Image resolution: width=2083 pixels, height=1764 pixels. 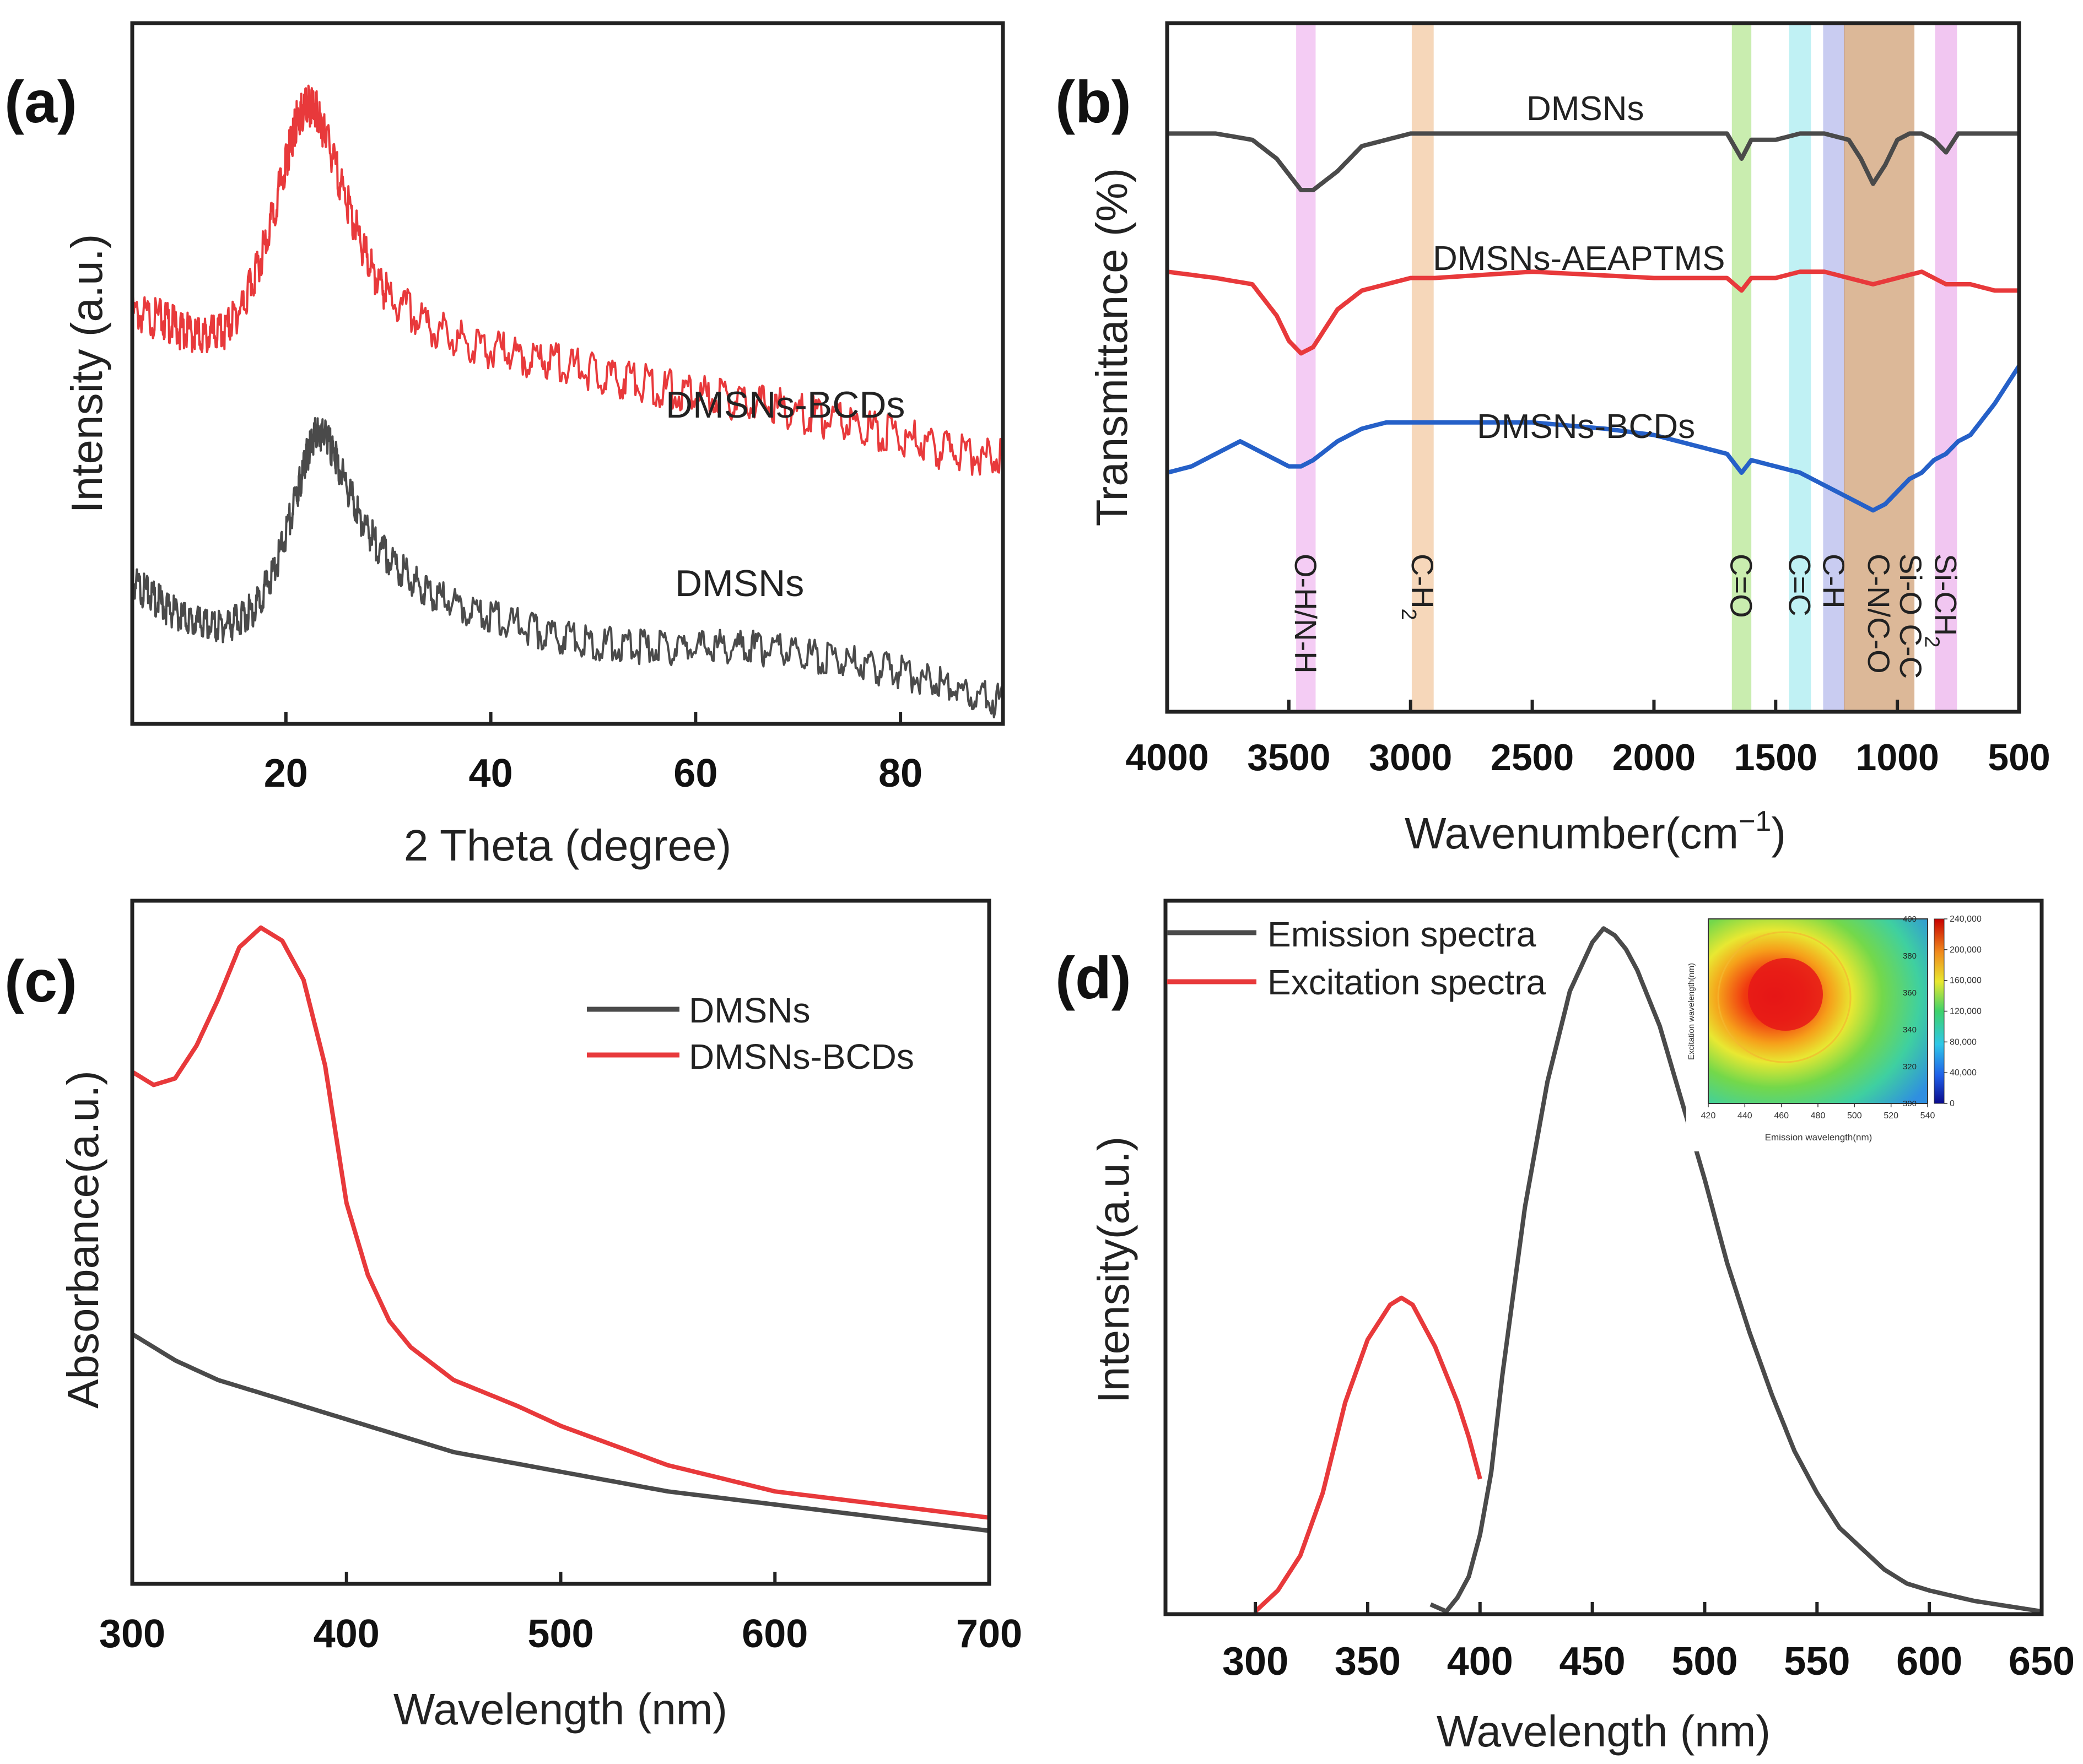 I want to click on series-label-dmsns-aeaptms-b: DMSNs-AEAPTMS, so click(x=1579, y=259).